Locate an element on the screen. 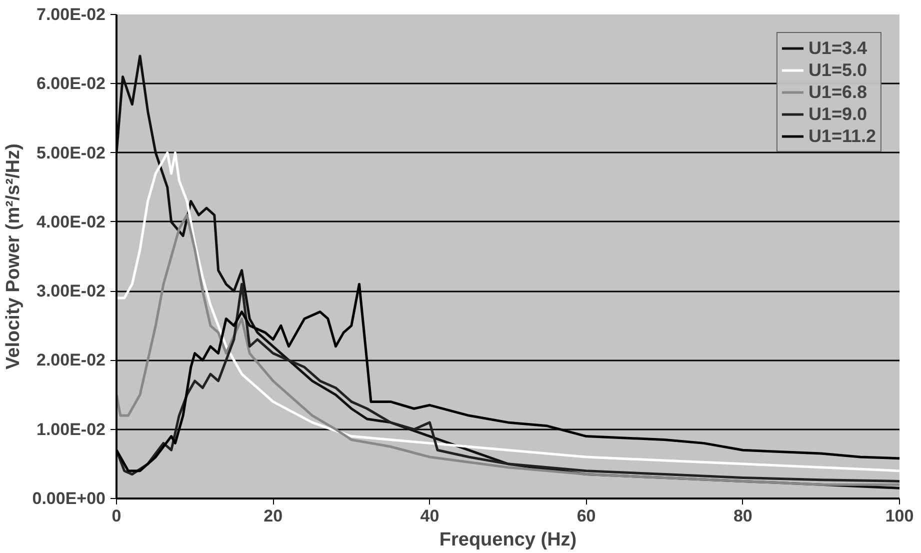 This screenshot has height=553, width=921. y-tick-label: 5.00E-02 is located at coordinates (71, 152).